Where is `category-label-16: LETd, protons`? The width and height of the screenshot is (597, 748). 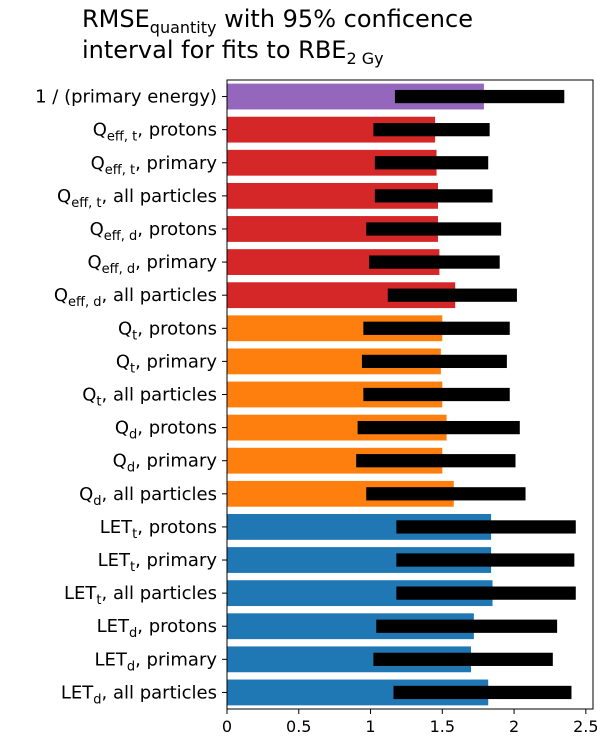 category-label-16: LETd, protons is located at coordinates (157, 628).